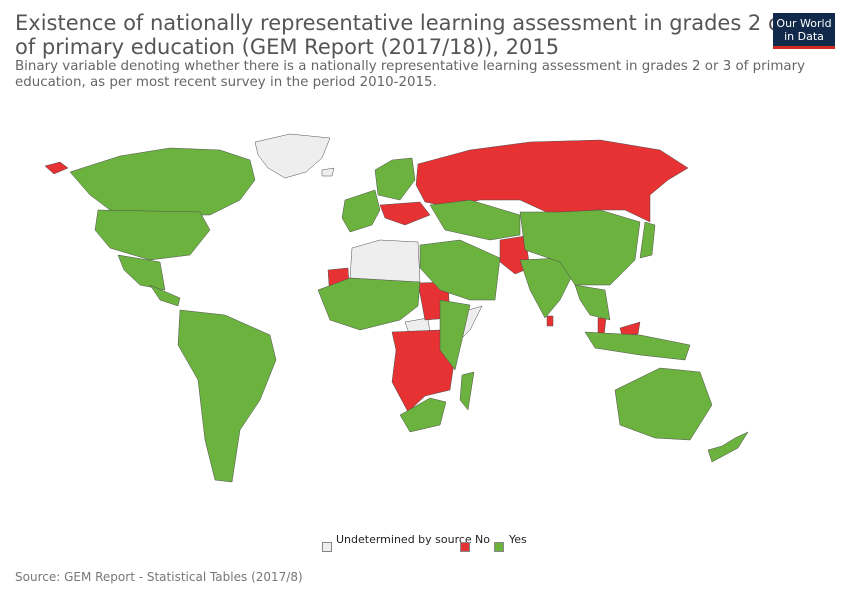 This screenshot has width=850, height=600. What do you see at coordinates (592, 302) in the screenshot?
I see `region-southeast-asia` at bounding box center [592, 302].